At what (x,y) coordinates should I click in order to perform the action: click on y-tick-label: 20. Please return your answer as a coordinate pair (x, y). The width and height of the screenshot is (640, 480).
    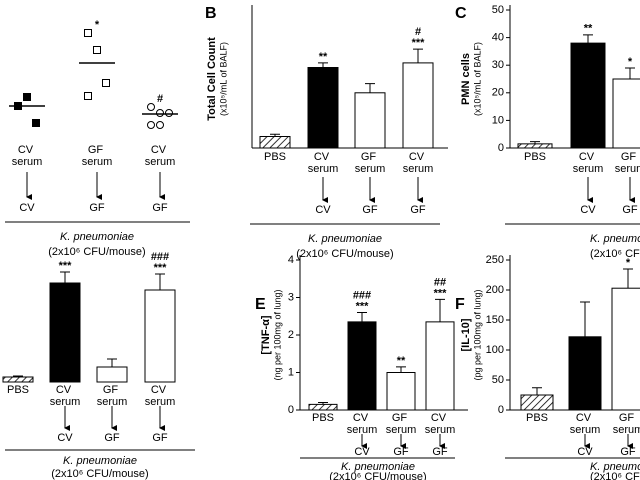
    Looking at the image, I should click on (498, 93).